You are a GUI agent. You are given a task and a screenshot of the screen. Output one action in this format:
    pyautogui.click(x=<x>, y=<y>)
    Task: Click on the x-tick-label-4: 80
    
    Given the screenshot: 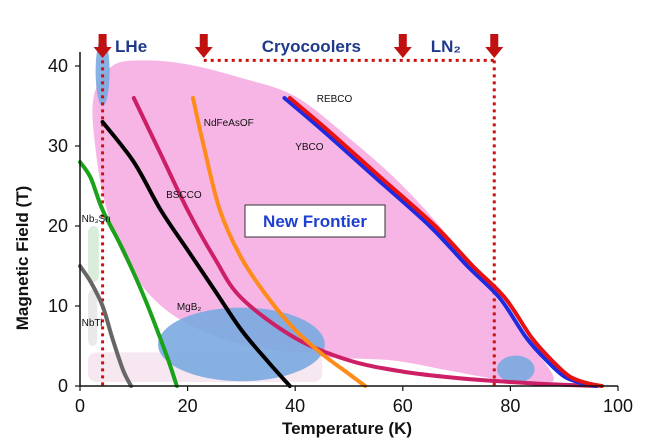 What is the action you would take?
    pyautogui.click(x=510, y=406)
    